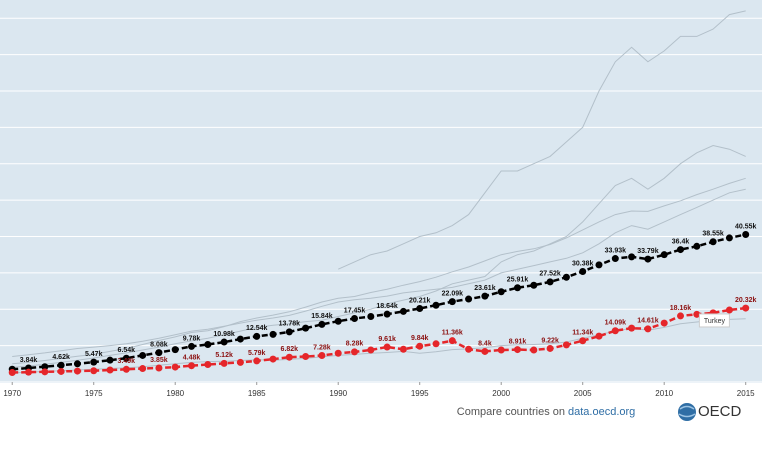  What do you see at coordinates (387, 339) in the screenshot?
I see `value-label: 9.61k` at bounding box center [387, 339].